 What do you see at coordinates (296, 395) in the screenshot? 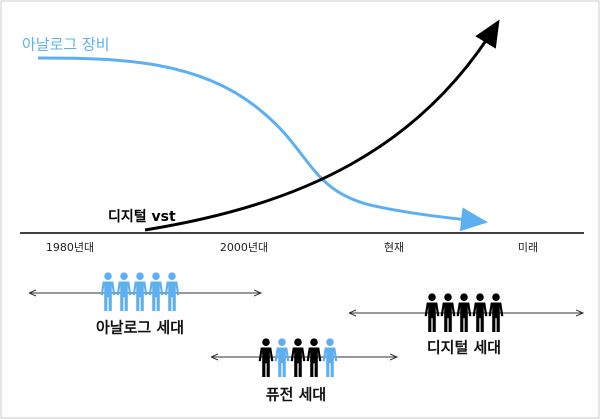
I see `generation-label: 퓨전 세대` at bounding box center [296, 395].